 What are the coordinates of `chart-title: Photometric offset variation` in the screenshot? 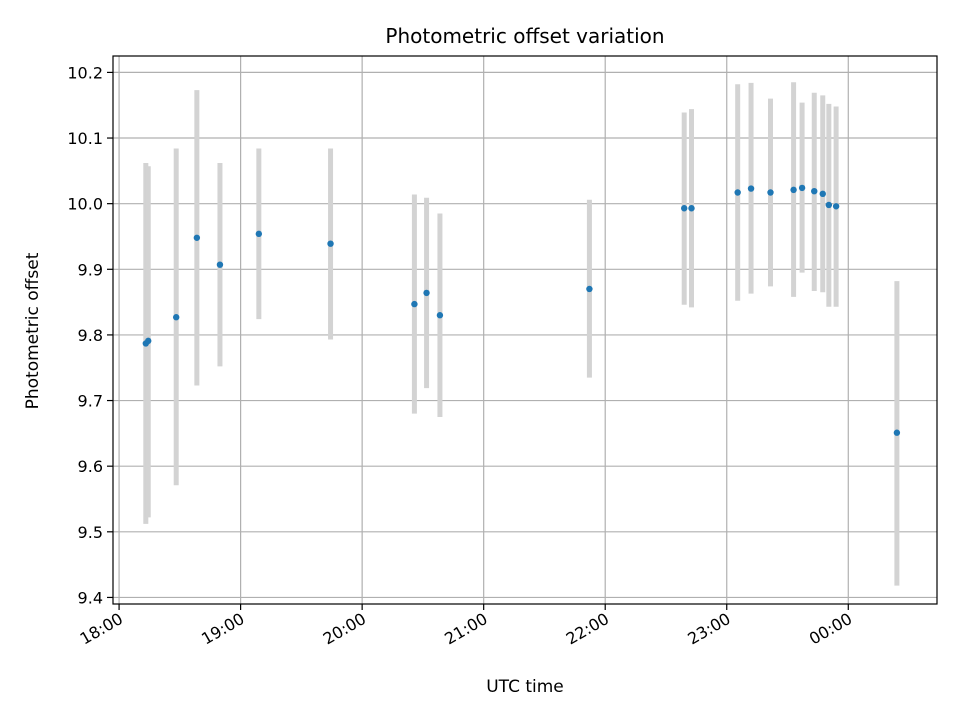 It's located at (524, 36).